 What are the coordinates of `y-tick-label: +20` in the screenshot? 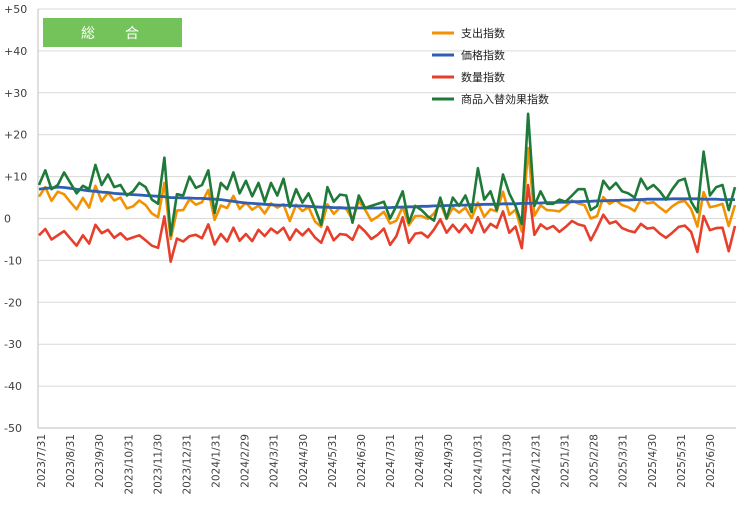 It's located at (15, 135).